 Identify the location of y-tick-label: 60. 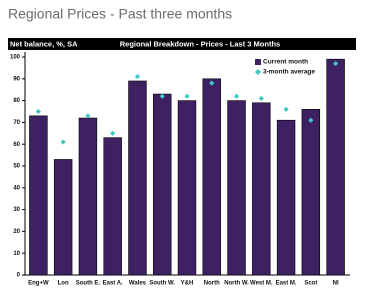
(16, 145).